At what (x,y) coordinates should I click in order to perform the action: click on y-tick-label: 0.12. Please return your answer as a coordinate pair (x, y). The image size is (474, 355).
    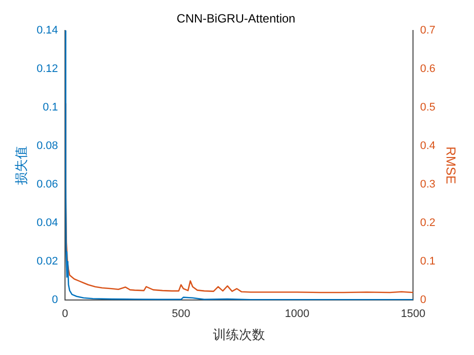
    Looking at the image, I should click on (47, 68).